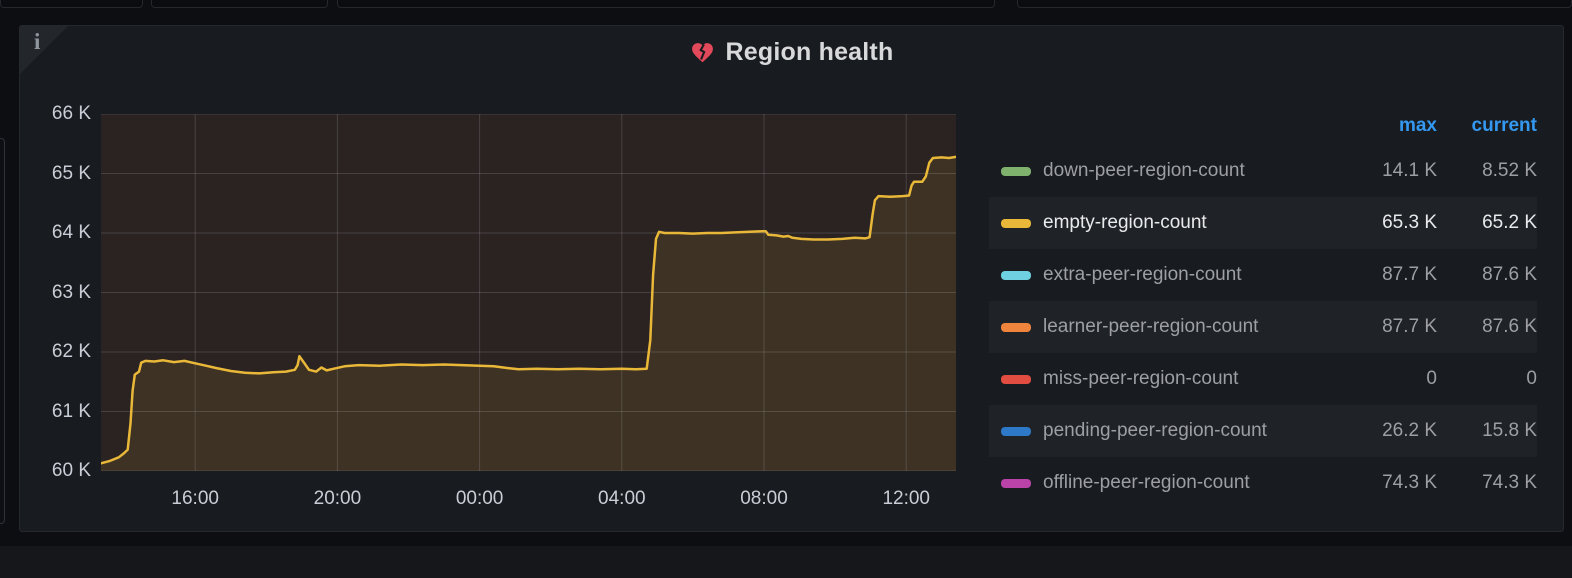 The image size is (1572, 578). Describe the element at coordinates (1509, 430) in the screenshot. I see `series-current-value: 15.8 K` at that location.